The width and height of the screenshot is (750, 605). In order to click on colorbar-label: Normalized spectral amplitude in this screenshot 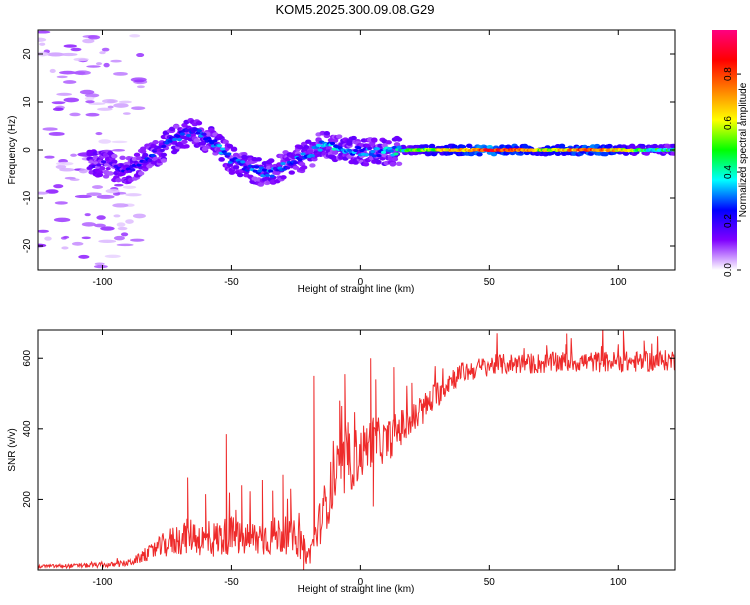, I will do `click(743, 149)`.